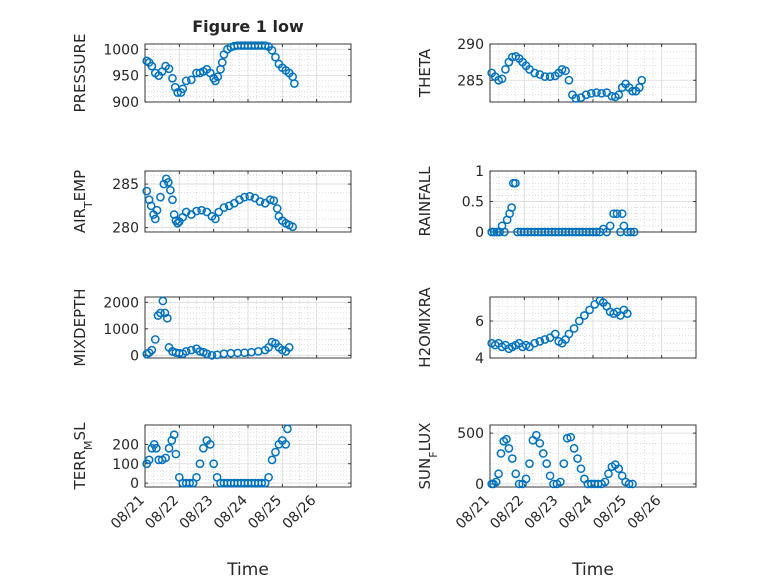 The width and height of the screenshot is (778, 583). I want to click on y-axis-label: RAINFALL, so click(425, 201).